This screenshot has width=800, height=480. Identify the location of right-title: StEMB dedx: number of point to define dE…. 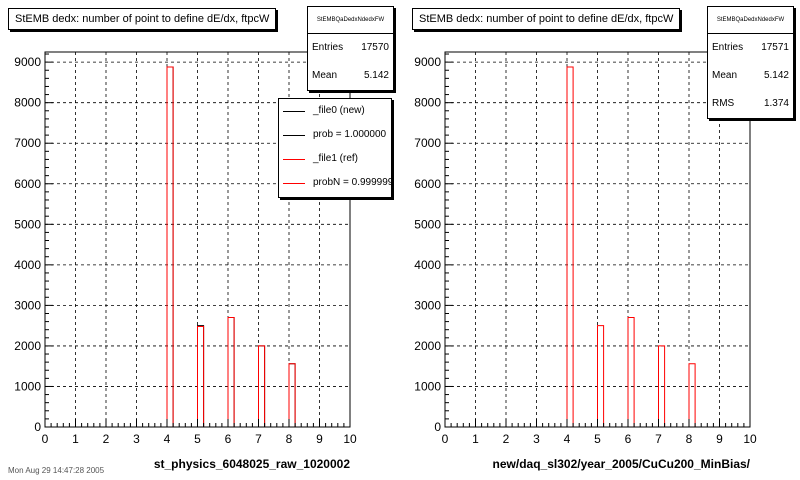
(546, 19).